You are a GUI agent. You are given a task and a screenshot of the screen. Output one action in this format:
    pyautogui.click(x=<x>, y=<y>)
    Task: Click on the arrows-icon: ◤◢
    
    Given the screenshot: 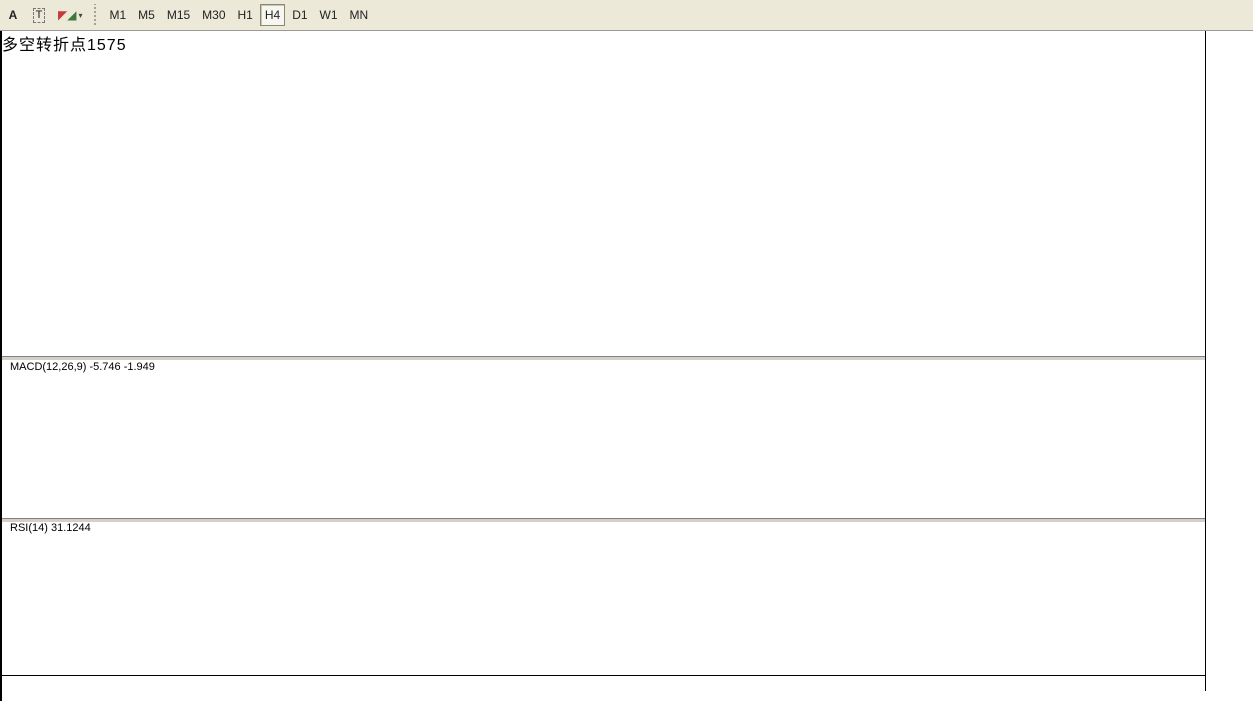 What is the action you would take?
    pyautogui.click(x=67, y=15)
    